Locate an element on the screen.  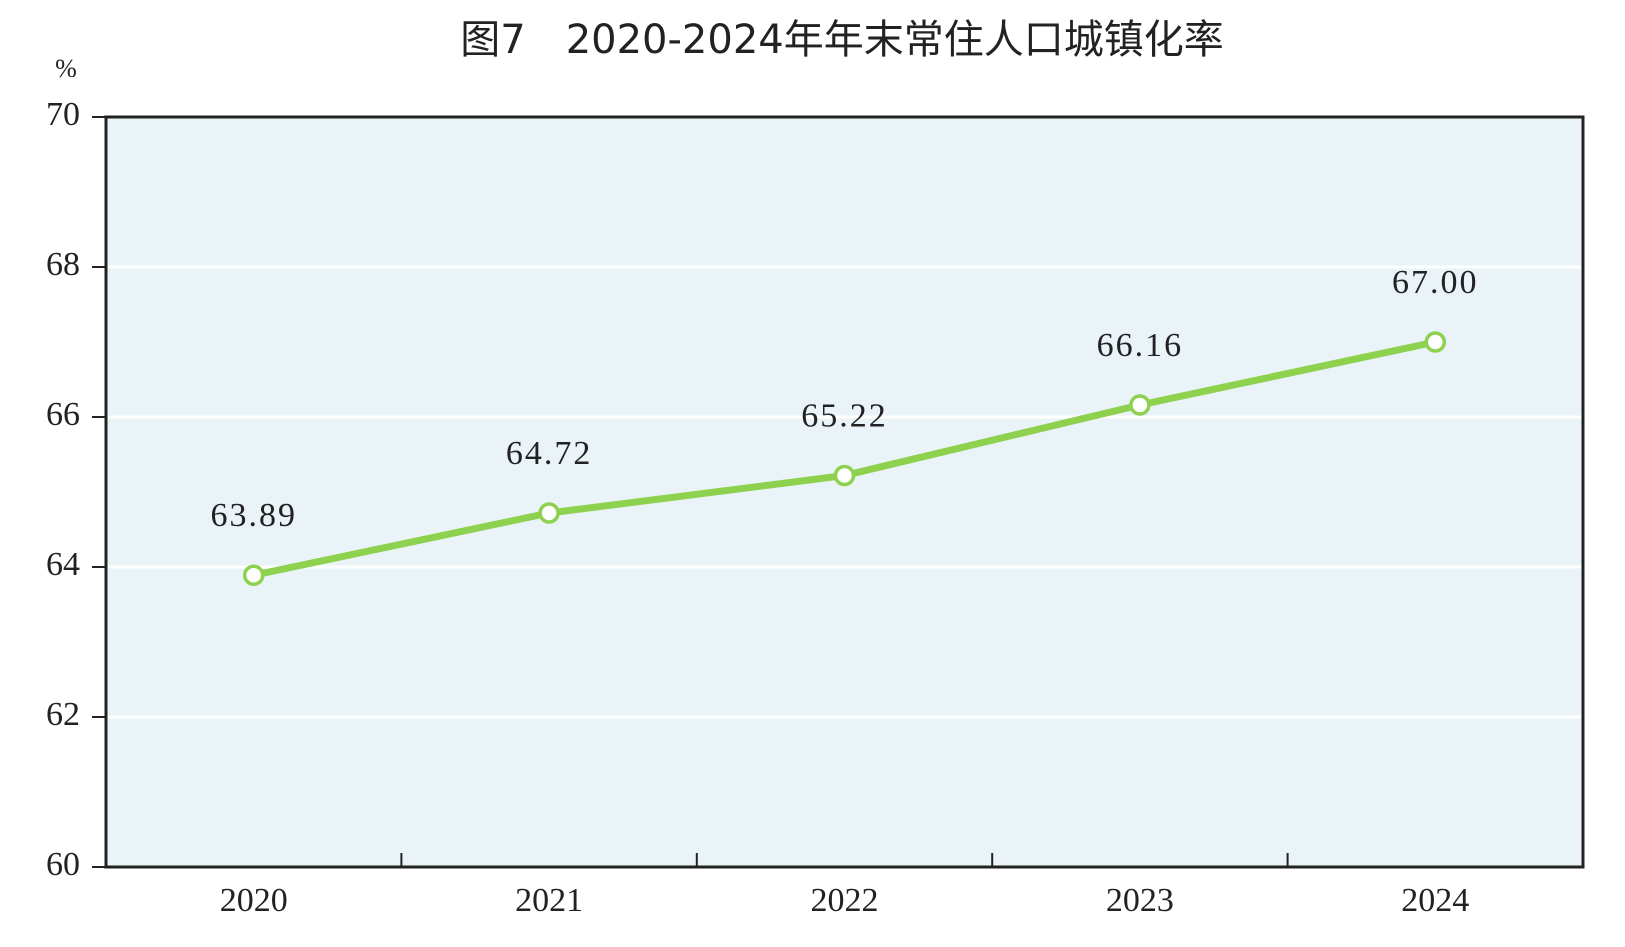
x-tick-label: 2021 is located at coordinates (549, 900).